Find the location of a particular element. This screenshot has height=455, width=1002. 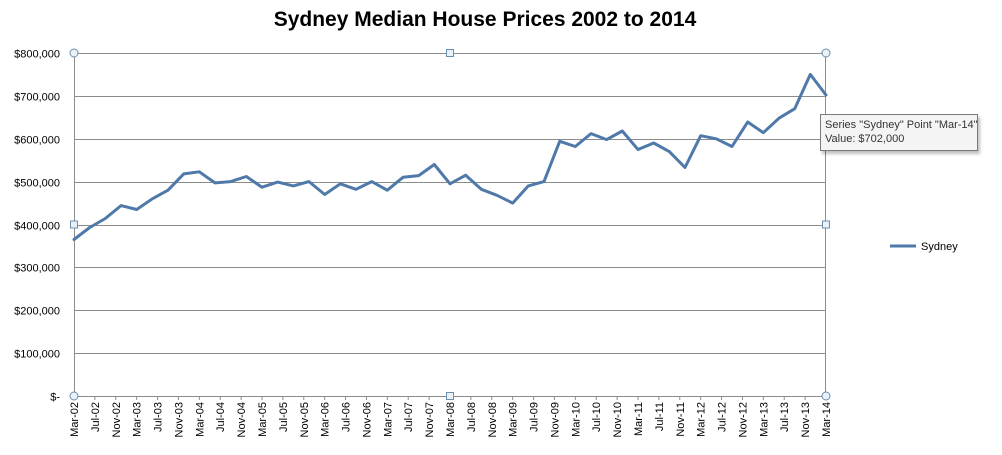

y-tick-label: $800,000 is located at coordinates (37, 55).